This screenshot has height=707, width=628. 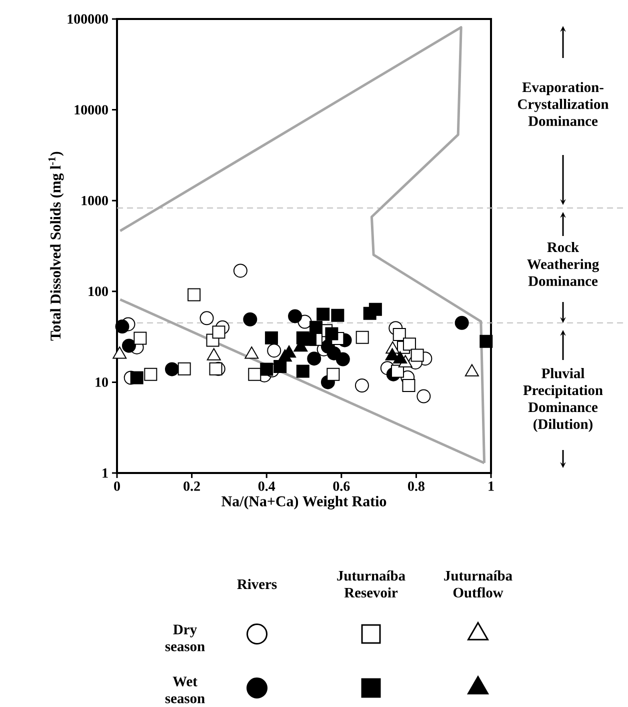 I want to click on text: Pluvial Precipitation Dominance (Dilution), so click(x=564, y=400).